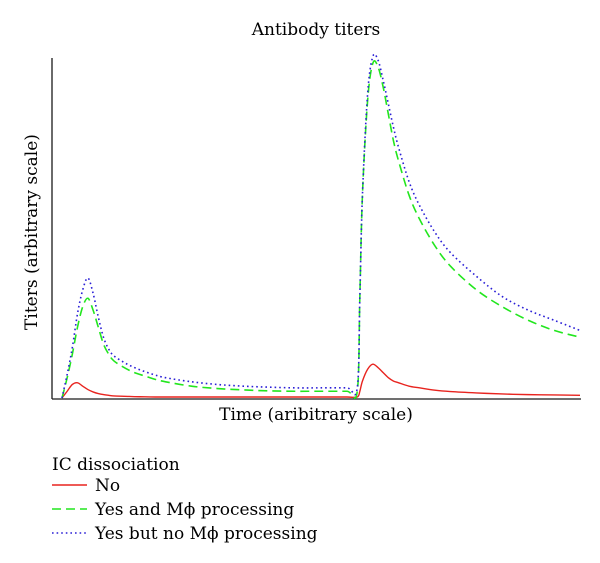  I want to click on legend-label-yes-but-no-m-processing: Yes but no Mϕ processing, so click(206, 534).